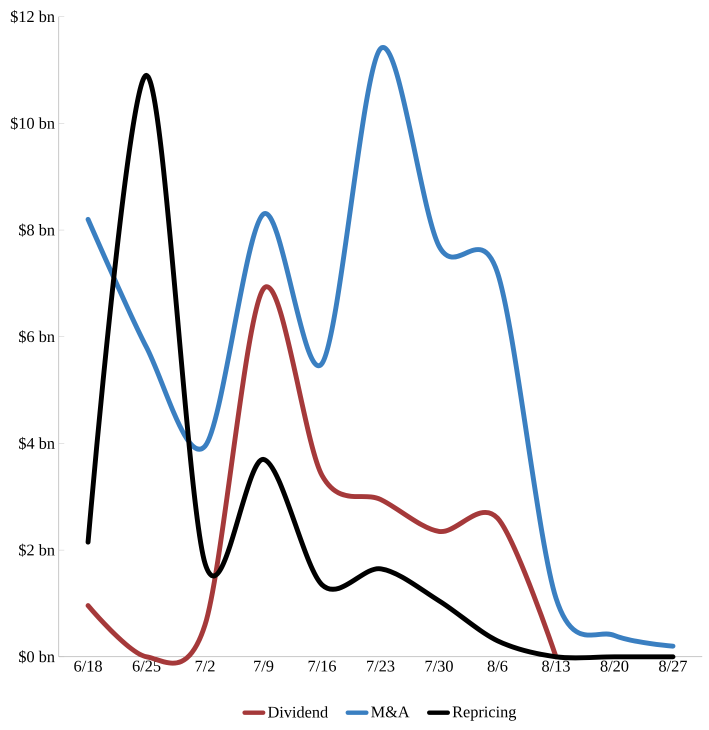  I want to click on x-tick-label: 7/9, so click(264, 666).